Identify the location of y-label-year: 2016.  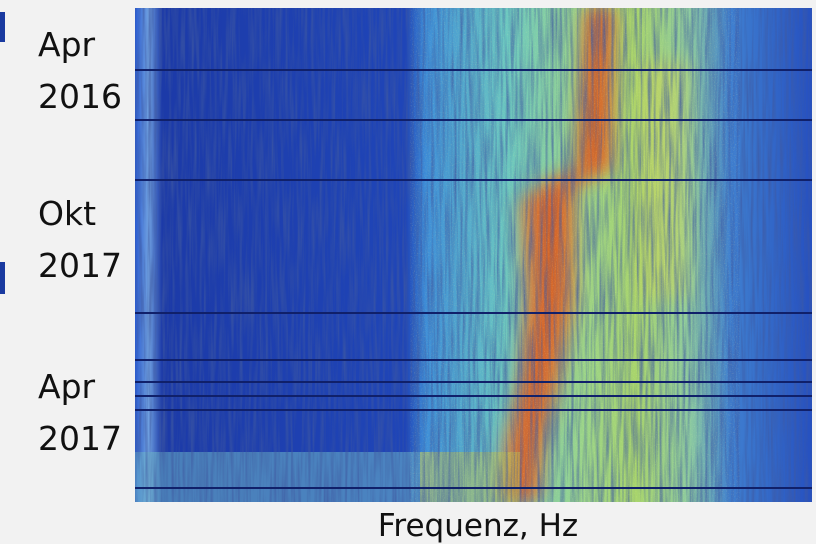
(80, 96).